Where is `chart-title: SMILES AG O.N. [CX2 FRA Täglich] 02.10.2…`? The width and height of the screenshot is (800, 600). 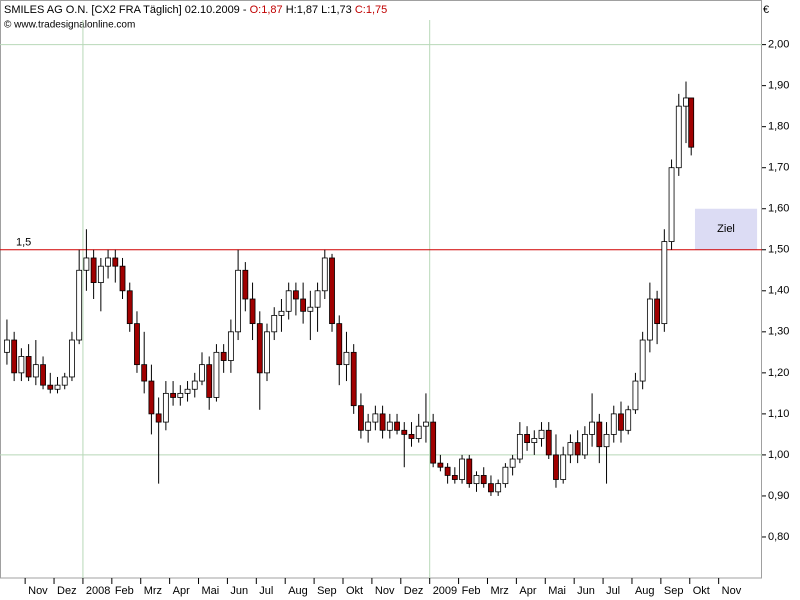 chart-title: SMILES AG O.N. [CX2 FRA Täglich] 02.10.2… is located at coordinates (195, 10).